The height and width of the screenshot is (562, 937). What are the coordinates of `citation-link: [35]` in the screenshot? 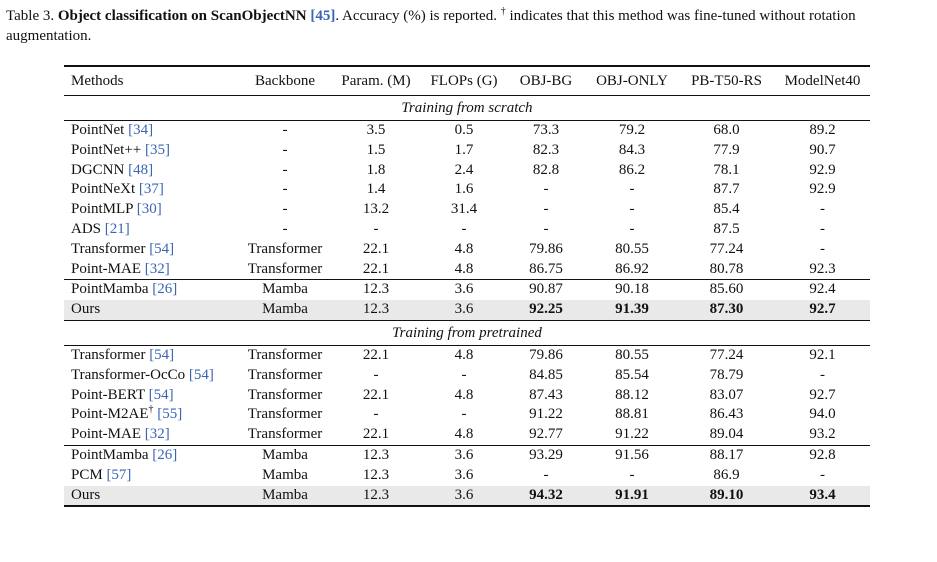 It's located at (158, 149).